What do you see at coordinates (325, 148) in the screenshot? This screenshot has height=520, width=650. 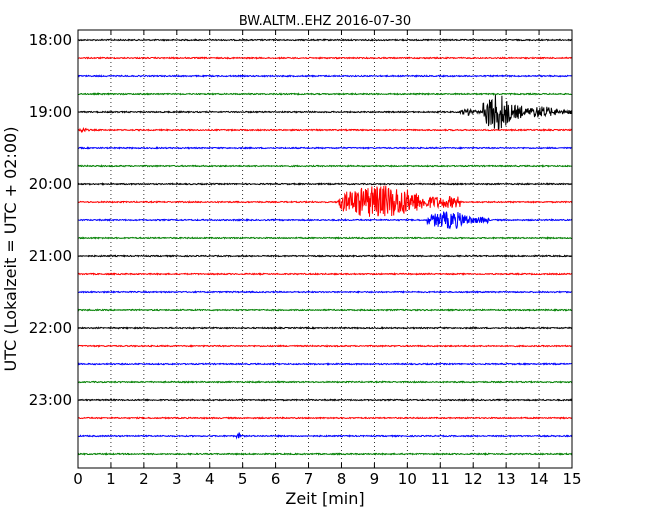 I see `trace-line-1930` at bounding box center [325, 148].